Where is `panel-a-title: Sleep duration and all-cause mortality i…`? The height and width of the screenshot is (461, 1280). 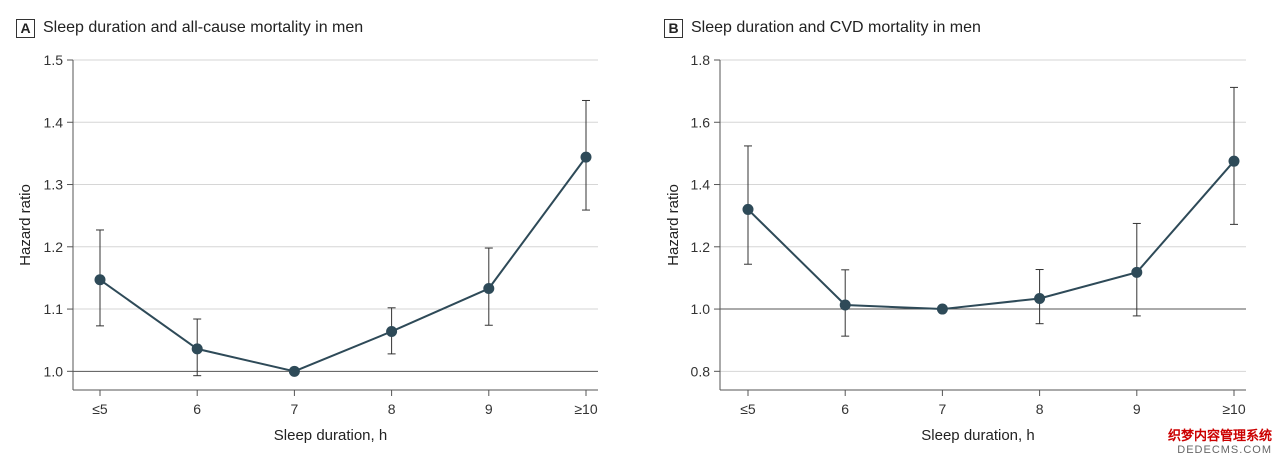 panel-a-title: Sleep duration and all-cause mortality i… is located at coordinates (203, 27).